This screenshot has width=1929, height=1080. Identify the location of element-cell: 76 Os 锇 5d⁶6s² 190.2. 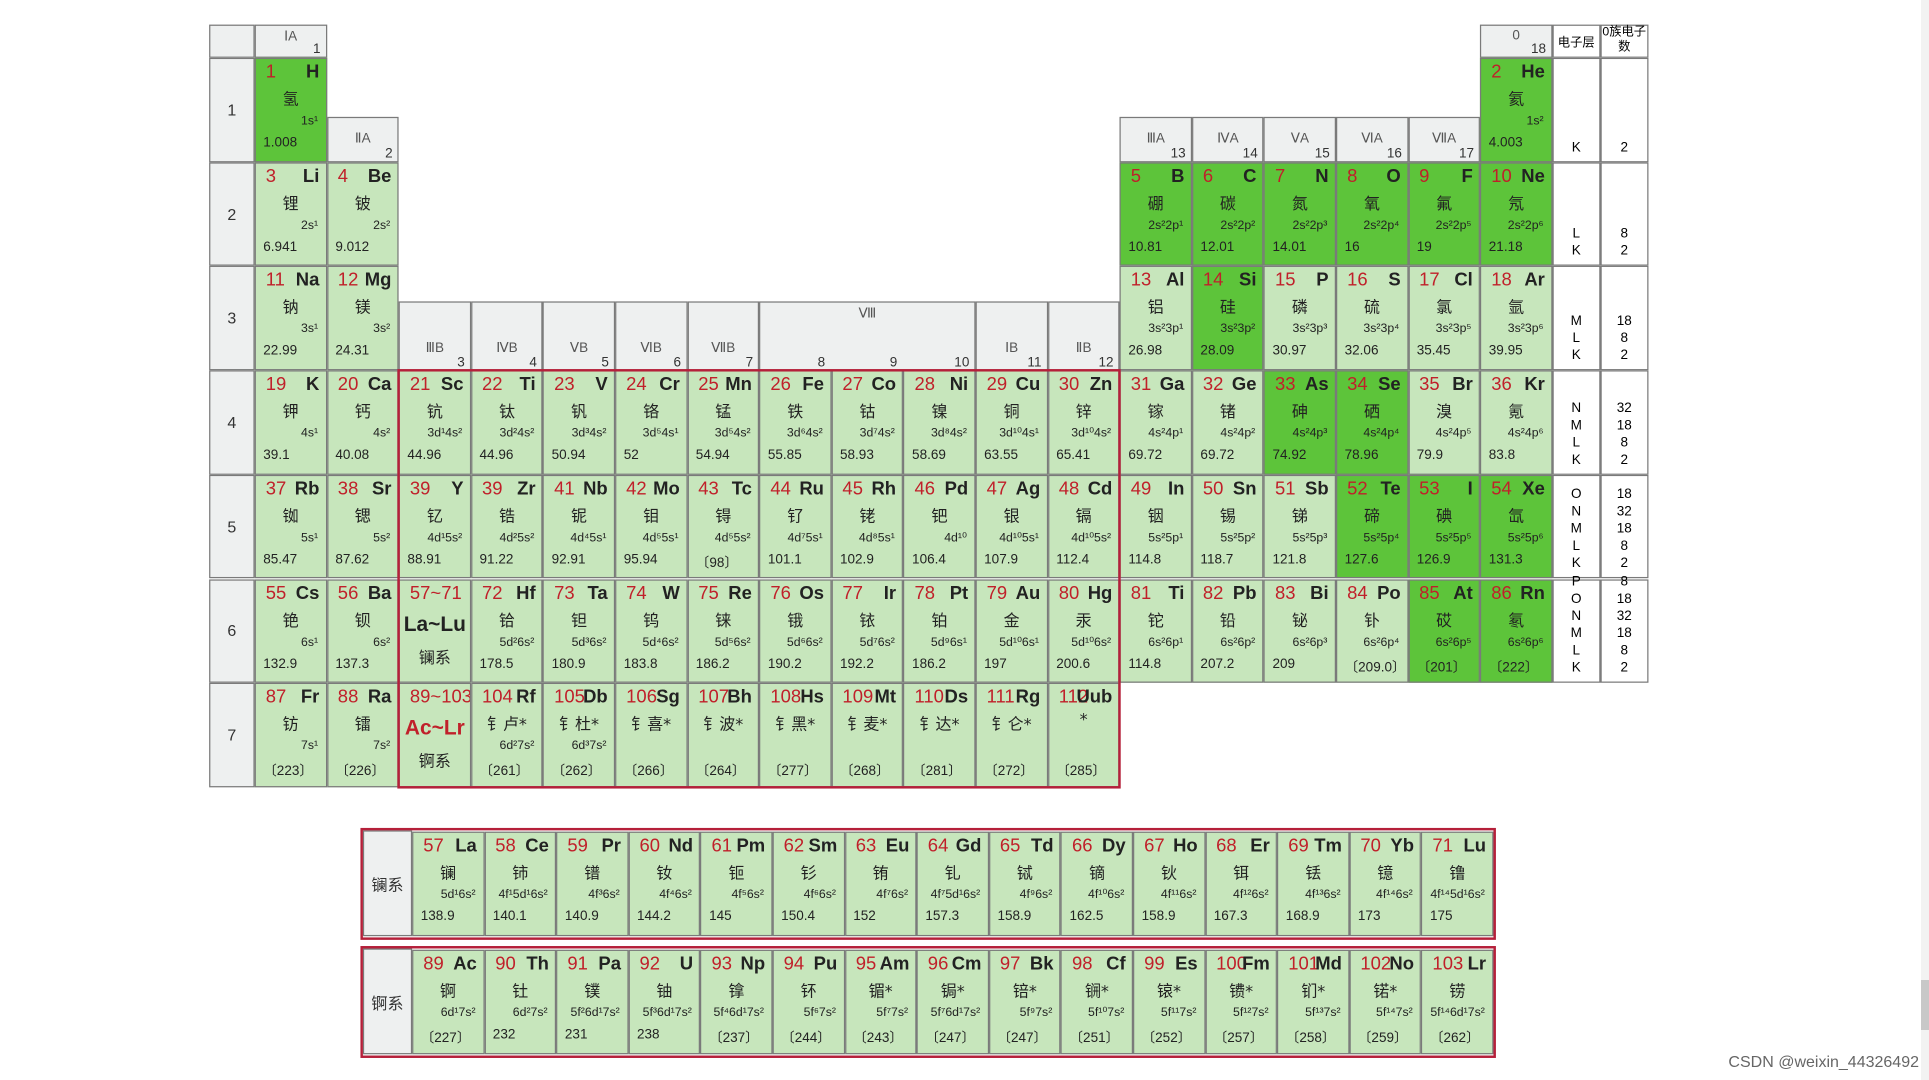
(795, 630).